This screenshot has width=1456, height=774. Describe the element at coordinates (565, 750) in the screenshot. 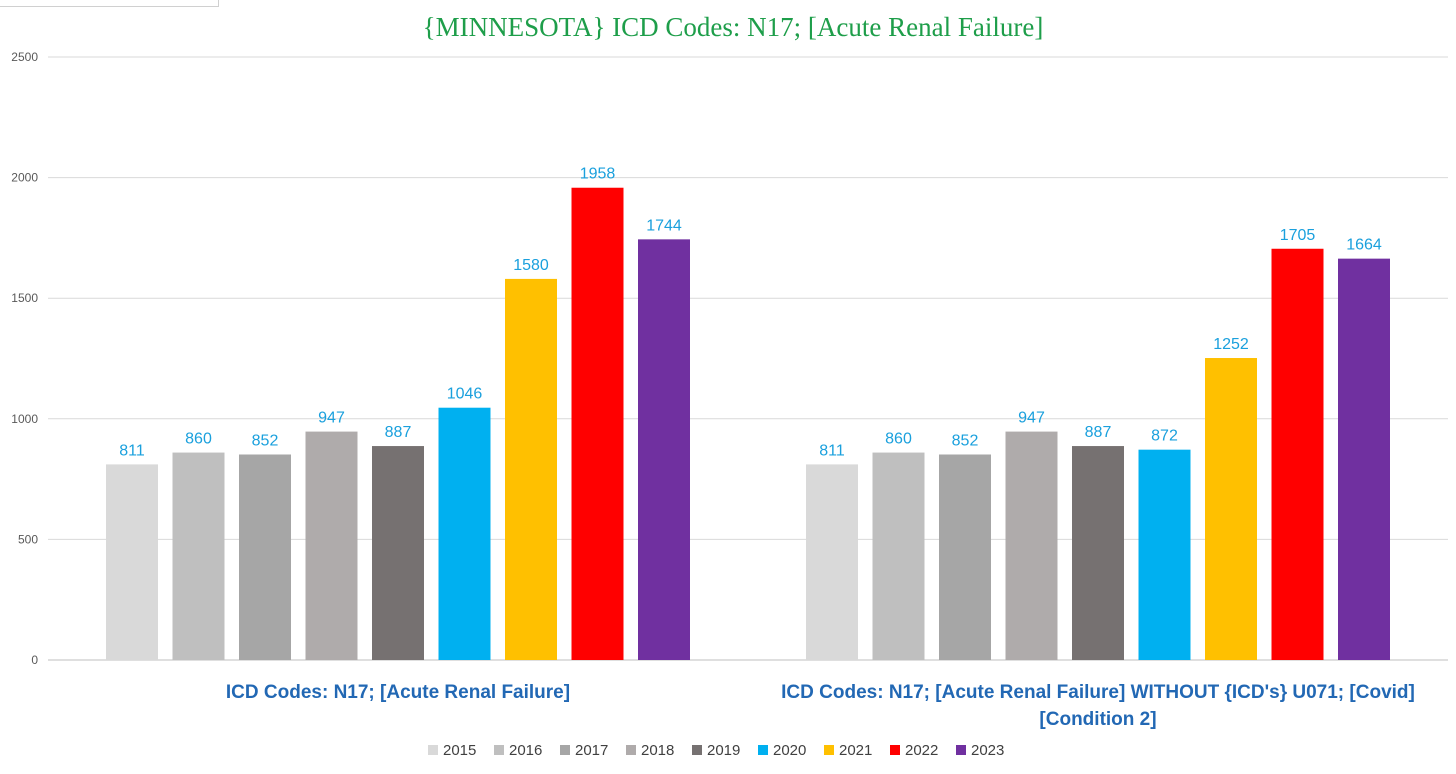

I see `legend-swatch-2017` at that location.